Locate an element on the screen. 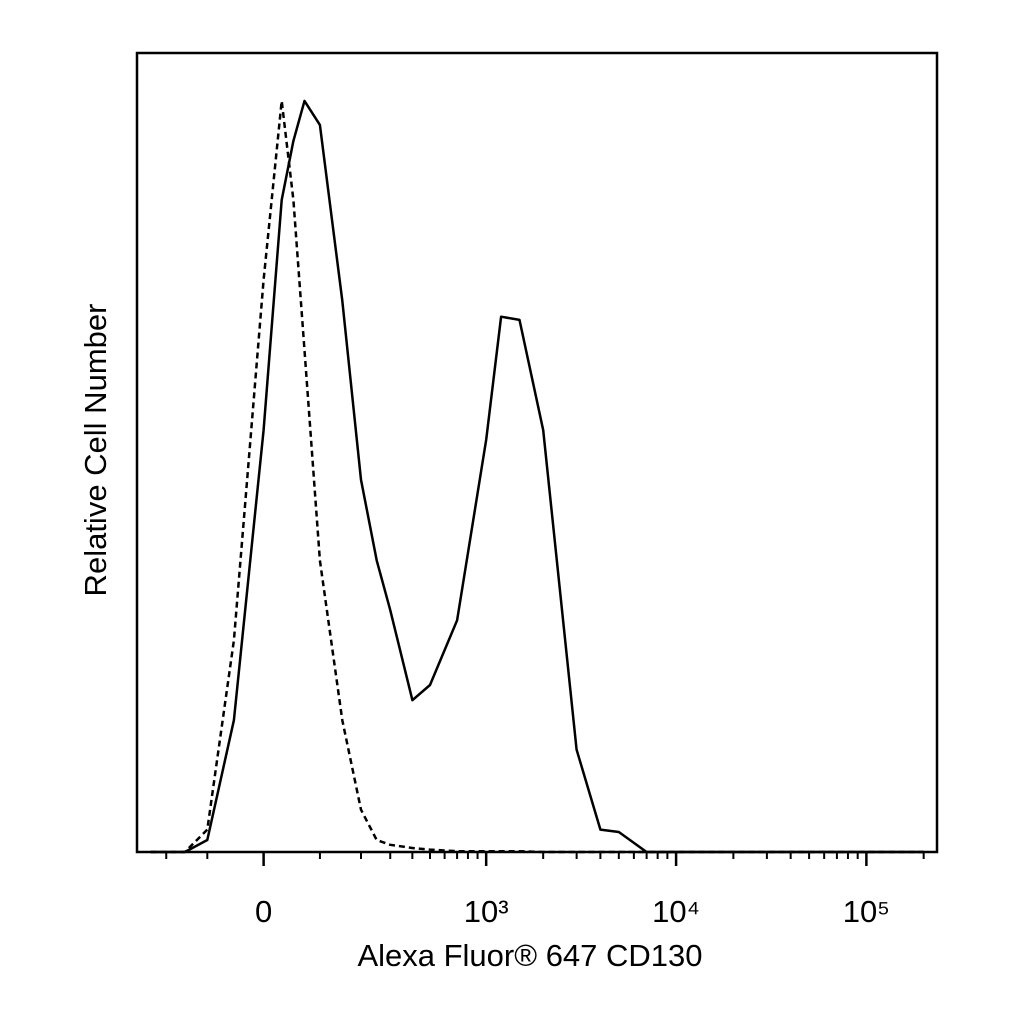  x-axis-label: Alexa Fluor® 647 CD130 is located at coordinates (529, 955).